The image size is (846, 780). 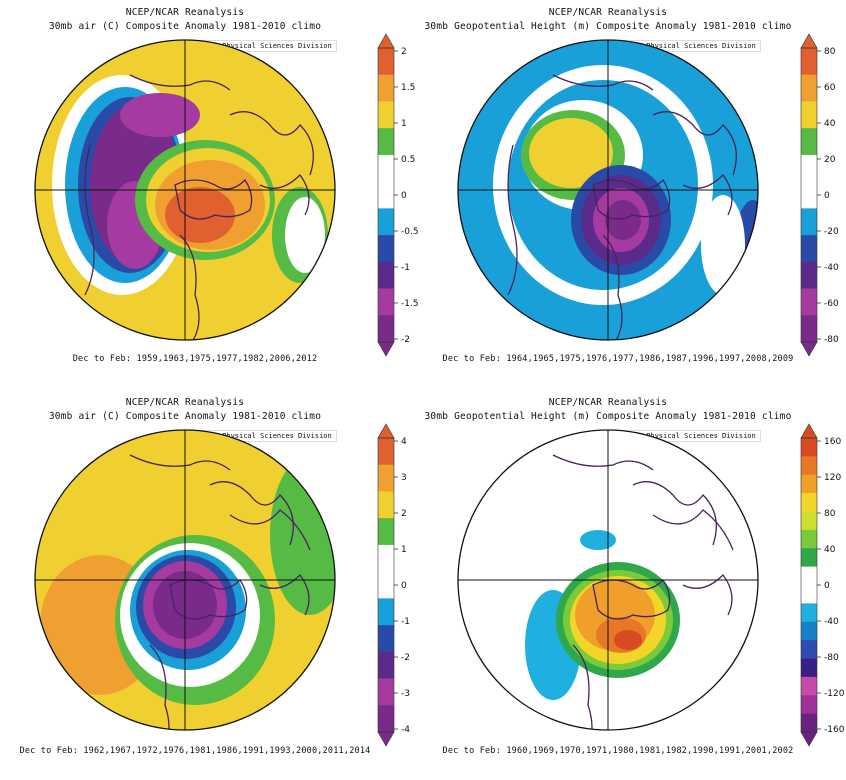 What do you see at coordinates (830, 160) in the screenshot?
I see `colorbar-tick-label: 20` at bounding box center [830, 160].